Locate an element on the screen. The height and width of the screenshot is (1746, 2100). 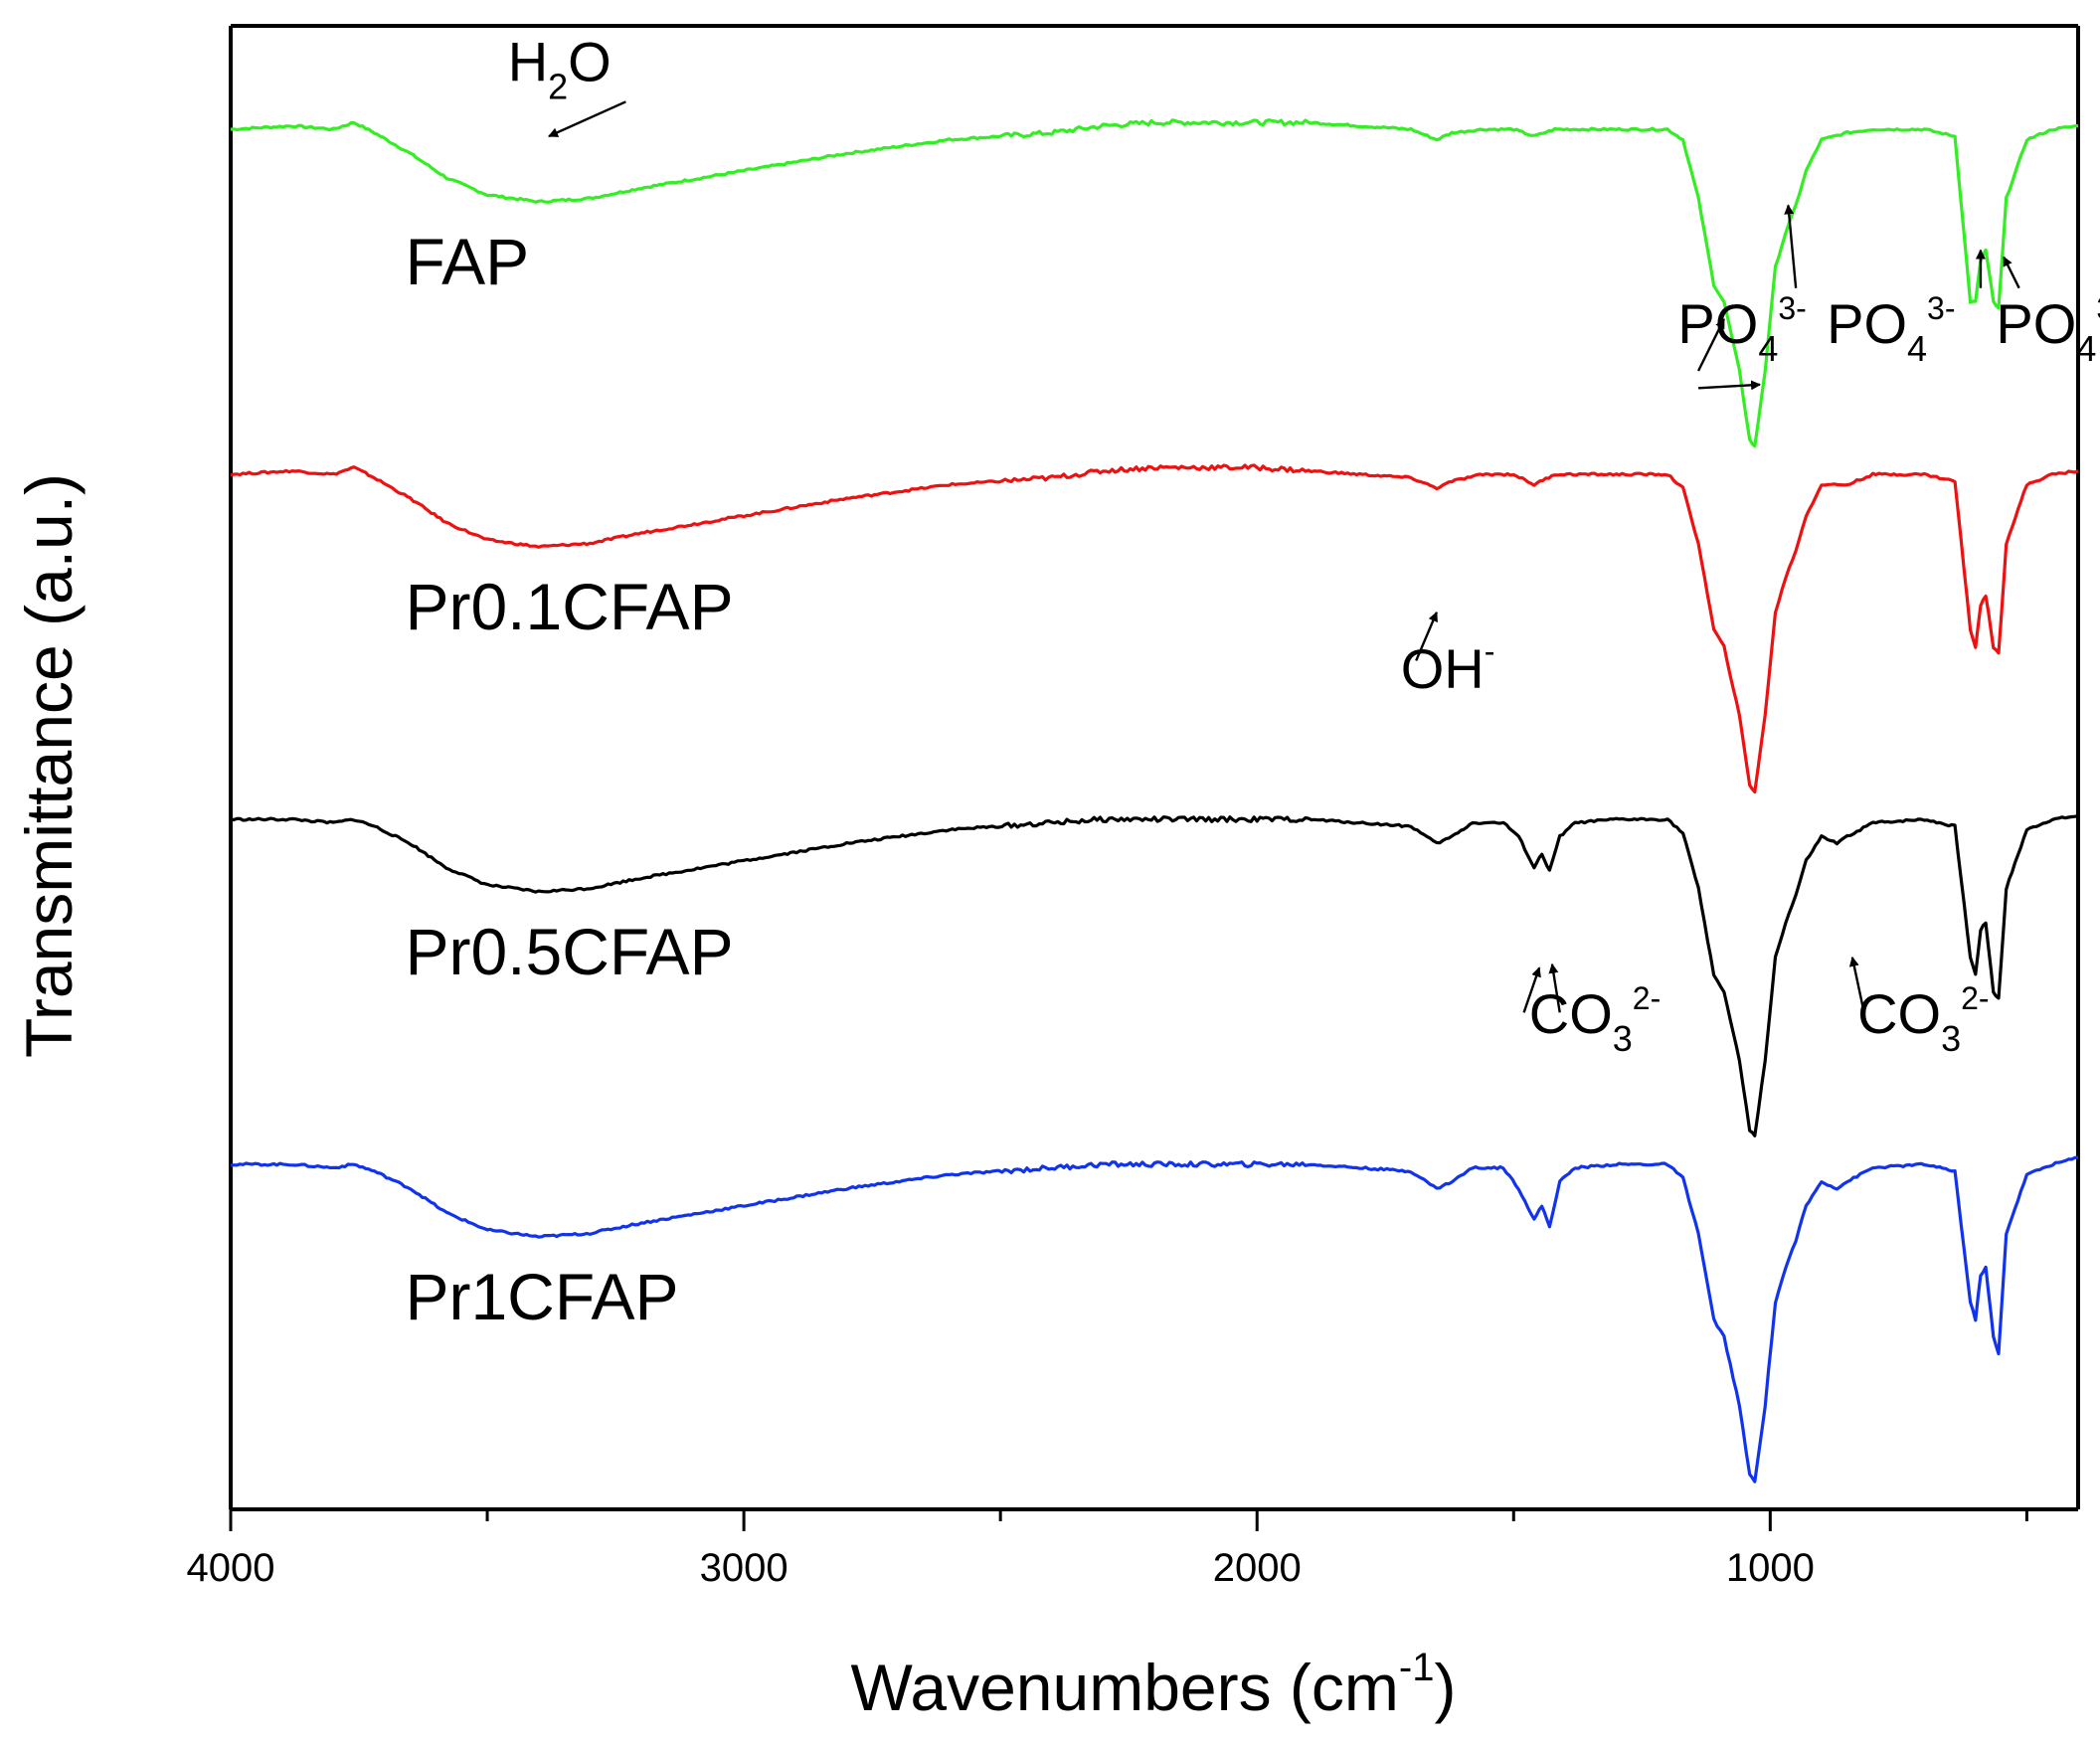
peak-annotation: OH- is located at coordinates (1448, 666).